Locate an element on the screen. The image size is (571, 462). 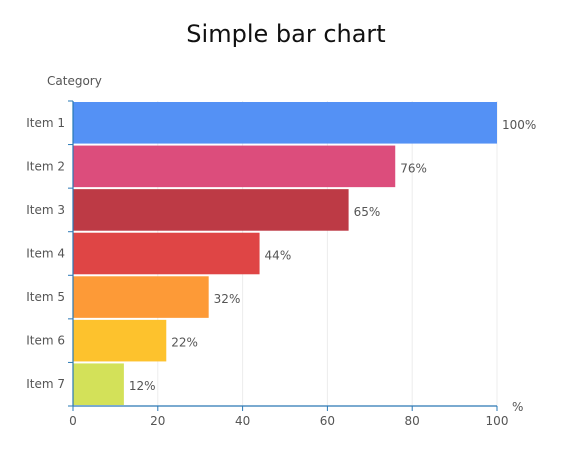
x-tick-label: 0 is located at coordinates (73, 421).